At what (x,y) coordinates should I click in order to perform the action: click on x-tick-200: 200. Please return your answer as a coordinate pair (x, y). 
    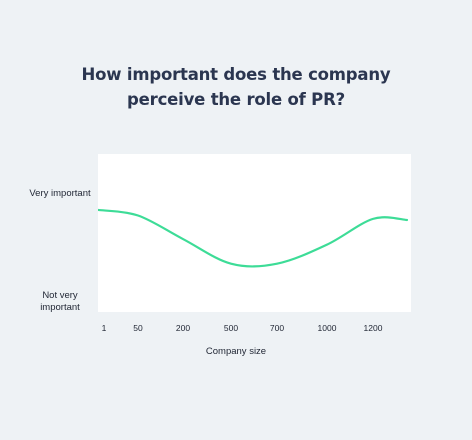
    Looking at the image, I should click on (183, 328).